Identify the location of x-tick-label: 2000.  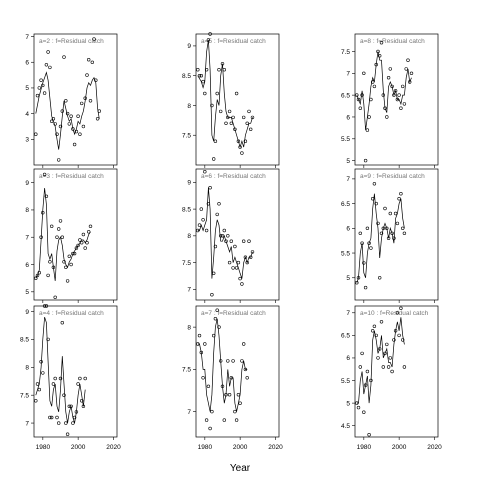
(399, 447).